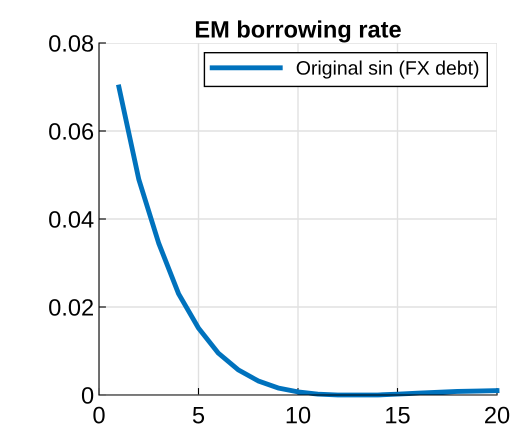 The height and width of the screenshot is (438, 530). What do you see at coordinates (99, 415) in the screenshot?
I see `x-tick-label: 0` at bounding box center [99, 415].